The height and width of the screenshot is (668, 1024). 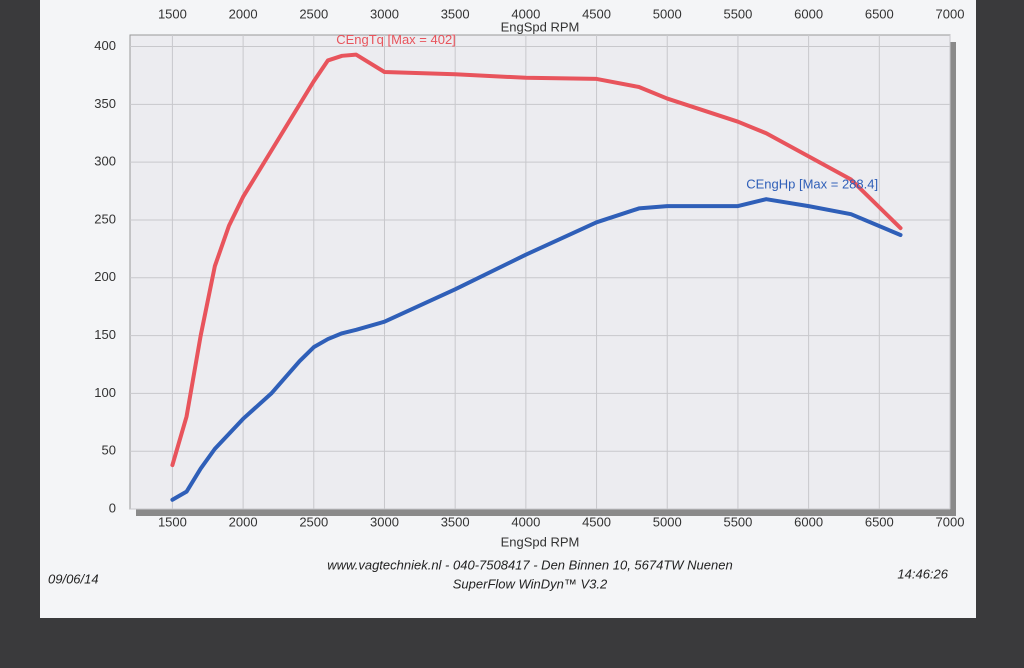 What do you see at coordinates (313, 521) in the screenshot?
I see `x-tick-label: 2500` at bounding box center [313, 521].